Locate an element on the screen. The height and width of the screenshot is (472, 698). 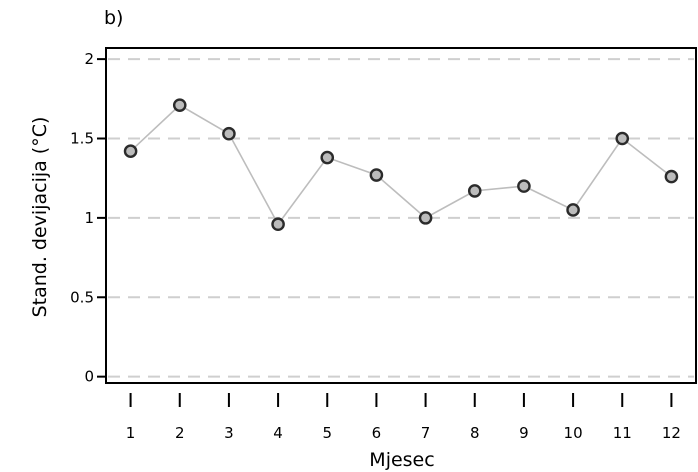
y-tick-label: 1.5 is located at coordinates (82, 138).